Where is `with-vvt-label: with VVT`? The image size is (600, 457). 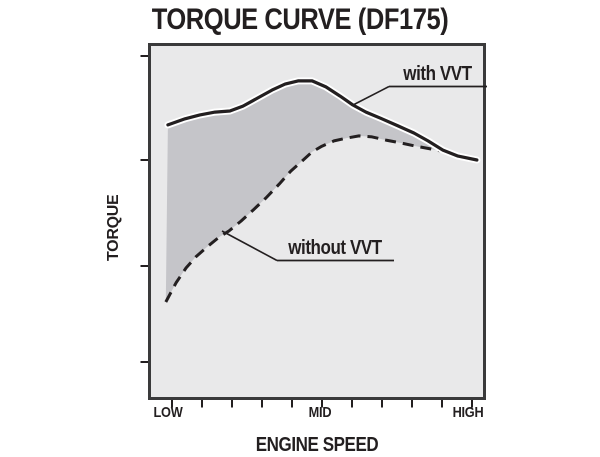 with-vvt-label: with VVT is located at coordinates (437, 74).